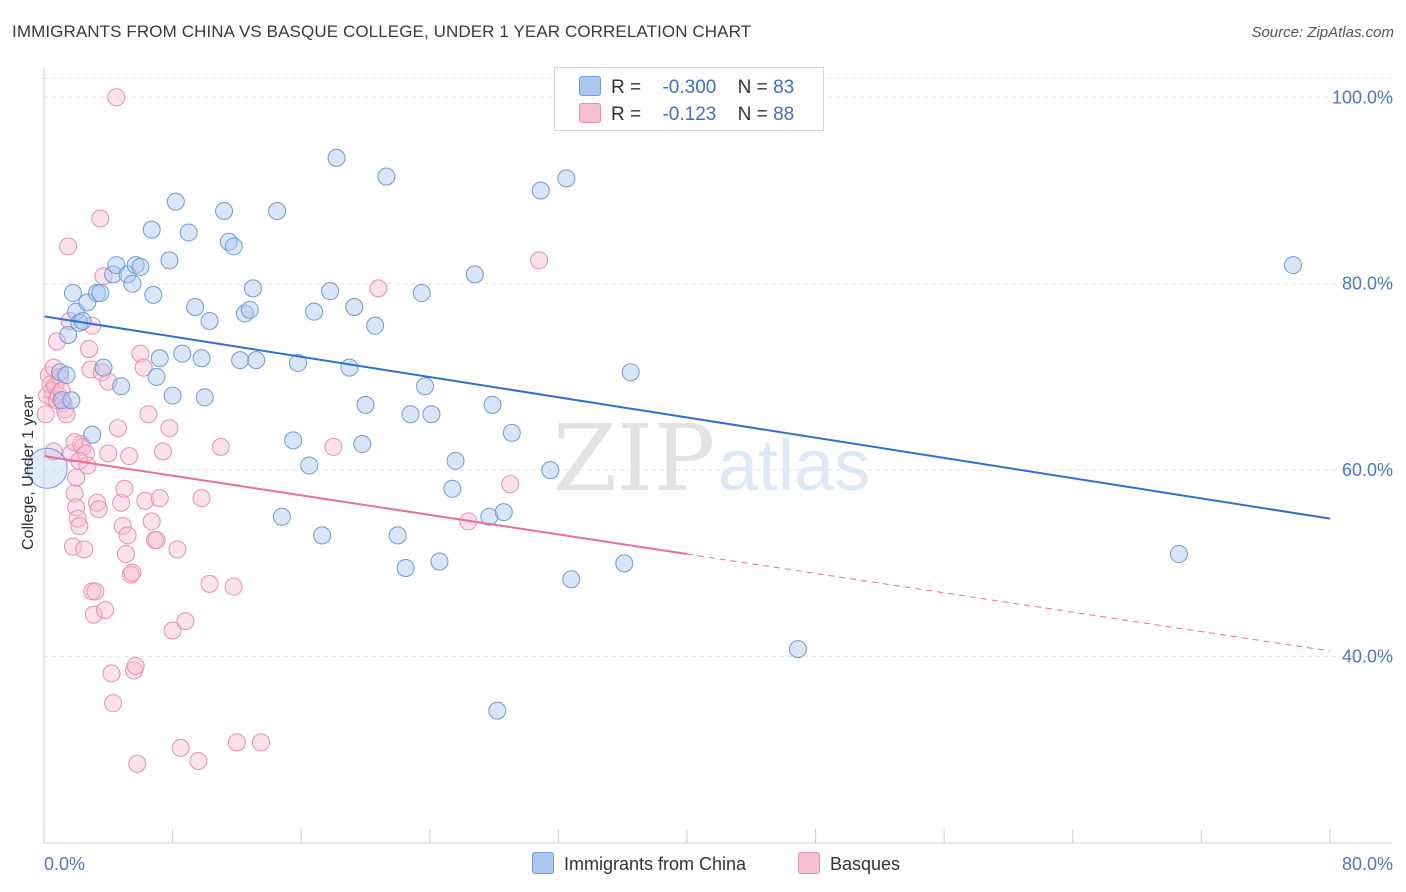 The height and width of the screenshot is (892, 1406). Describe the element at coordinates (1367, 284) in the screenshot. I see `y-tick-label: 80.0%` at that location.